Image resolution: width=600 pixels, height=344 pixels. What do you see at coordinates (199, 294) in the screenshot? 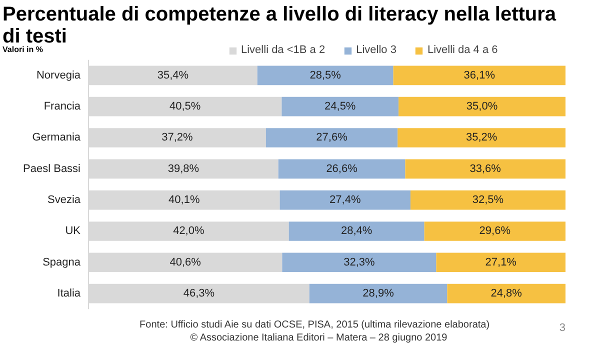
I see `data-label: 46,3%` at bounding box center [199, 294].